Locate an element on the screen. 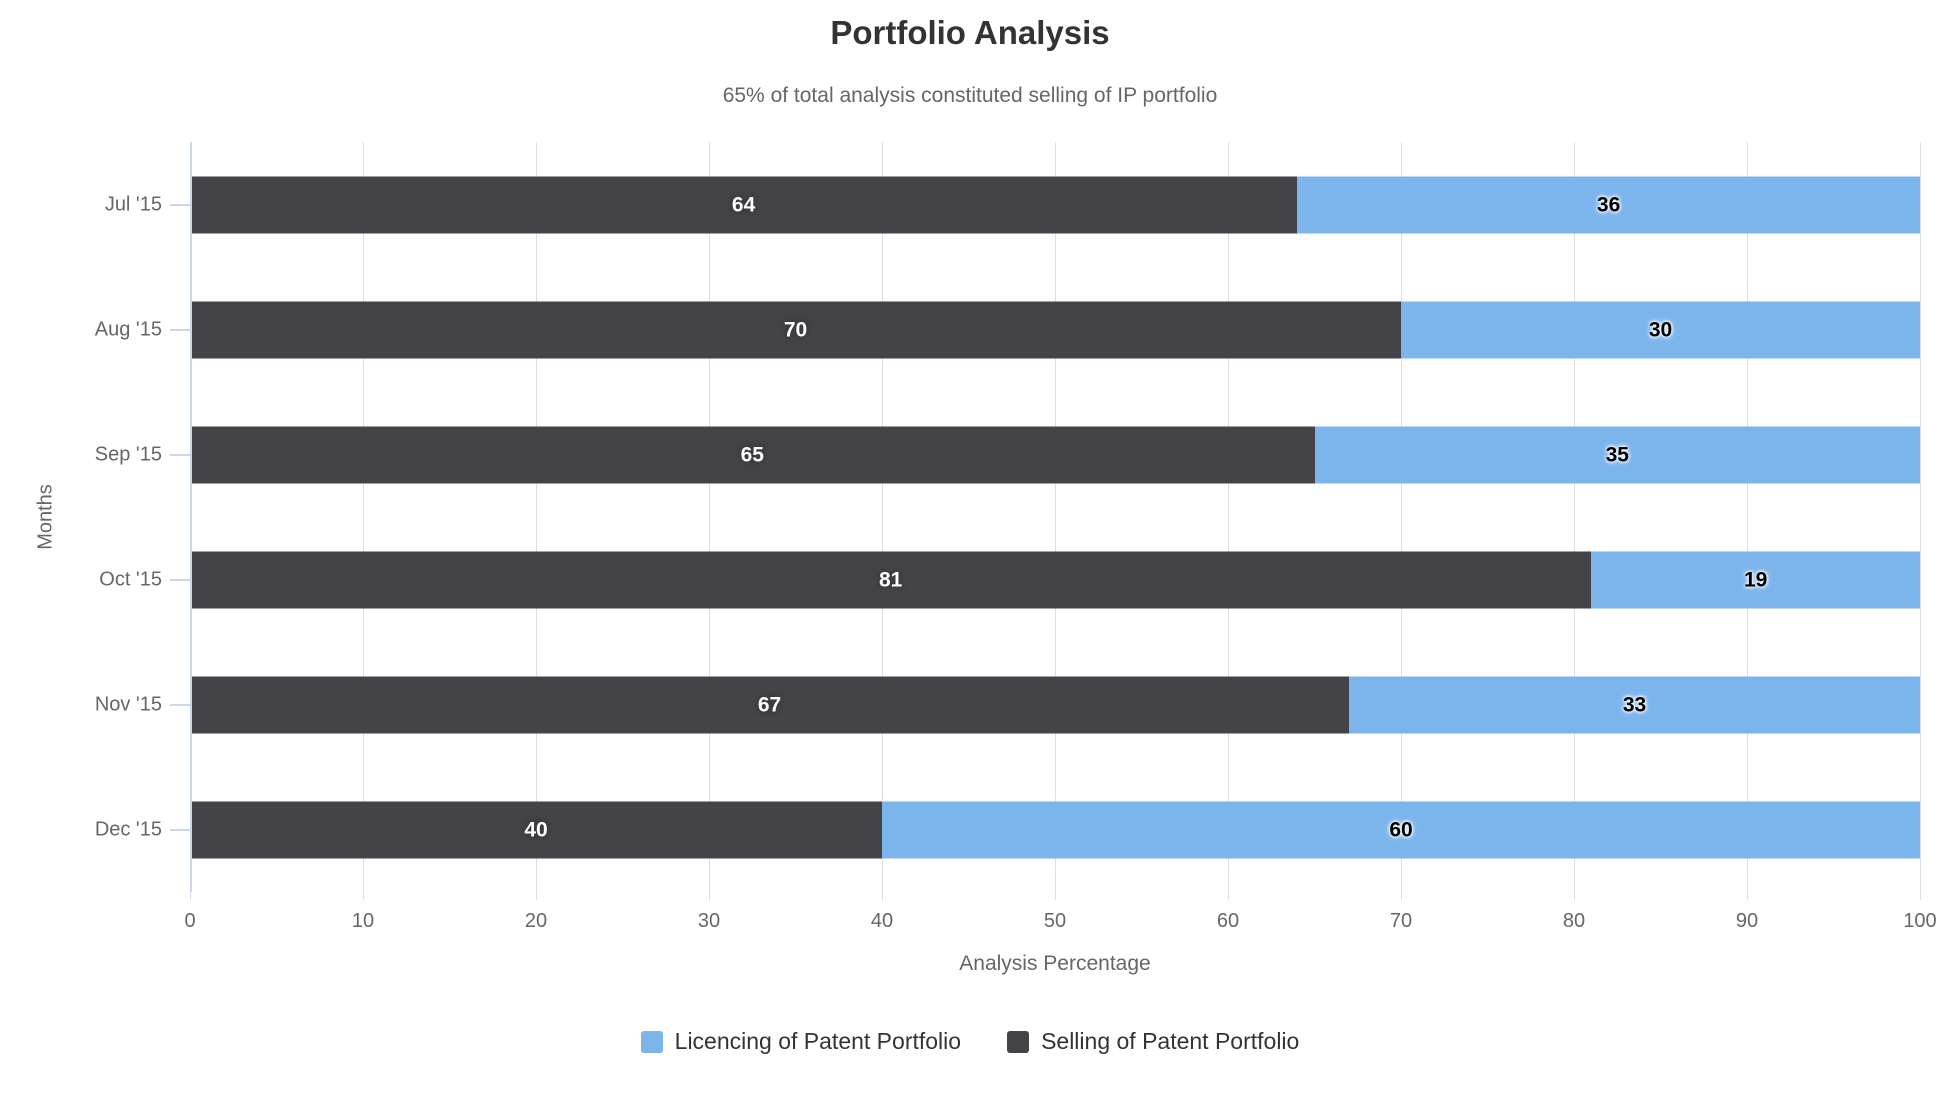 Image resolution: width=1940 pixels, height=1100 pixels. bar-segment-licencing: 60 is located at coordinates (1401, 829).